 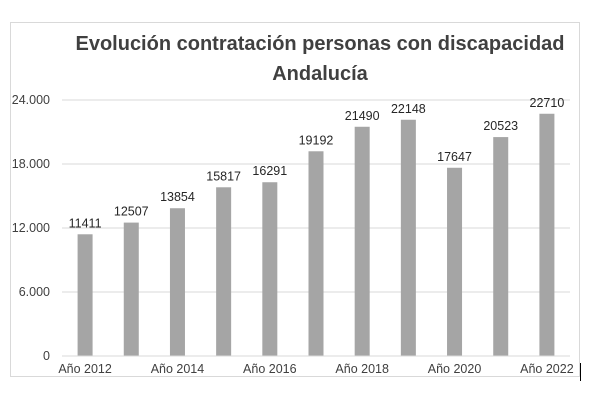 I want to click on bar-value-label: 21490, so click(x=362, y=116).